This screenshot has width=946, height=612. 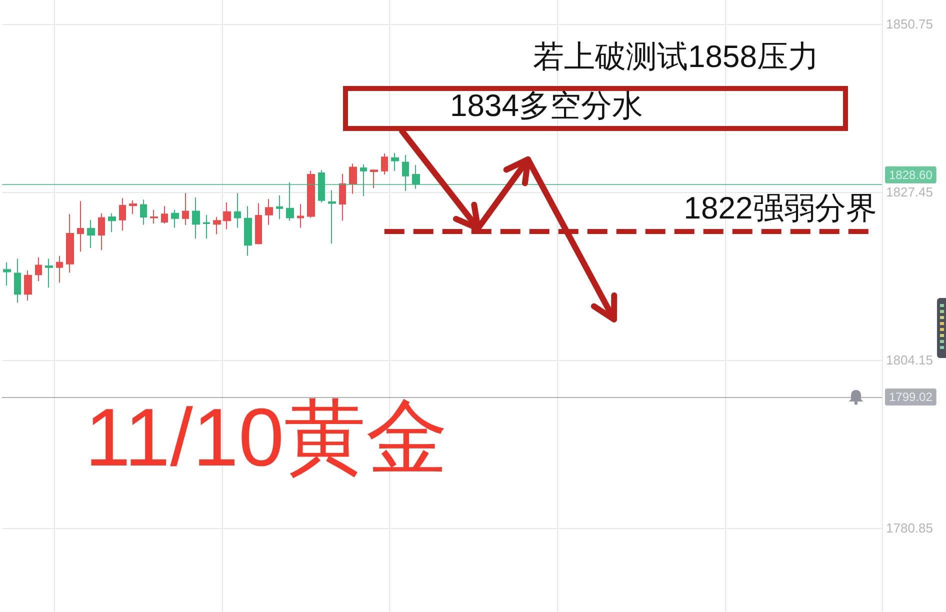 What do you see at coordinates (909, 192) in the screenshot?
I see `y-tick-label: 1827.45` at bounding box center [909, 192].